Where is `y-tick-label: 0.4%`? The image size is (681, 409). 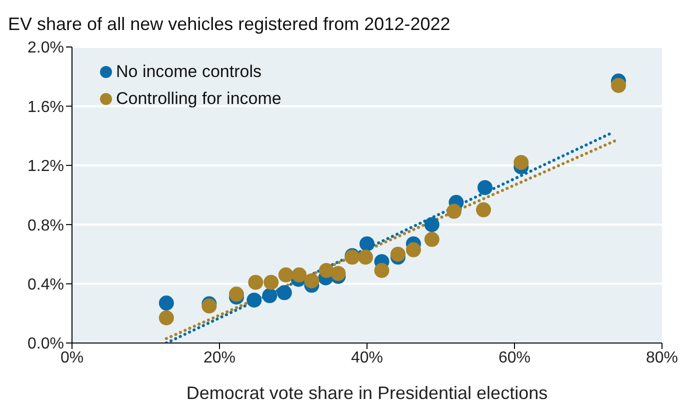 y-tick-label: 0.4% is located at coordinates (46, 285).